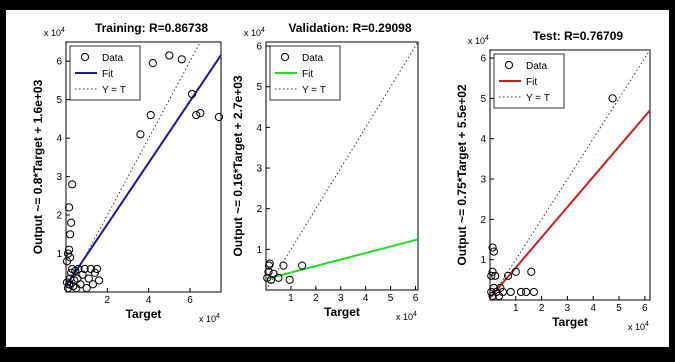 The image size is (675, 362). I want to click on chart-title: Validation: R=0.29098, so click(349, 28).